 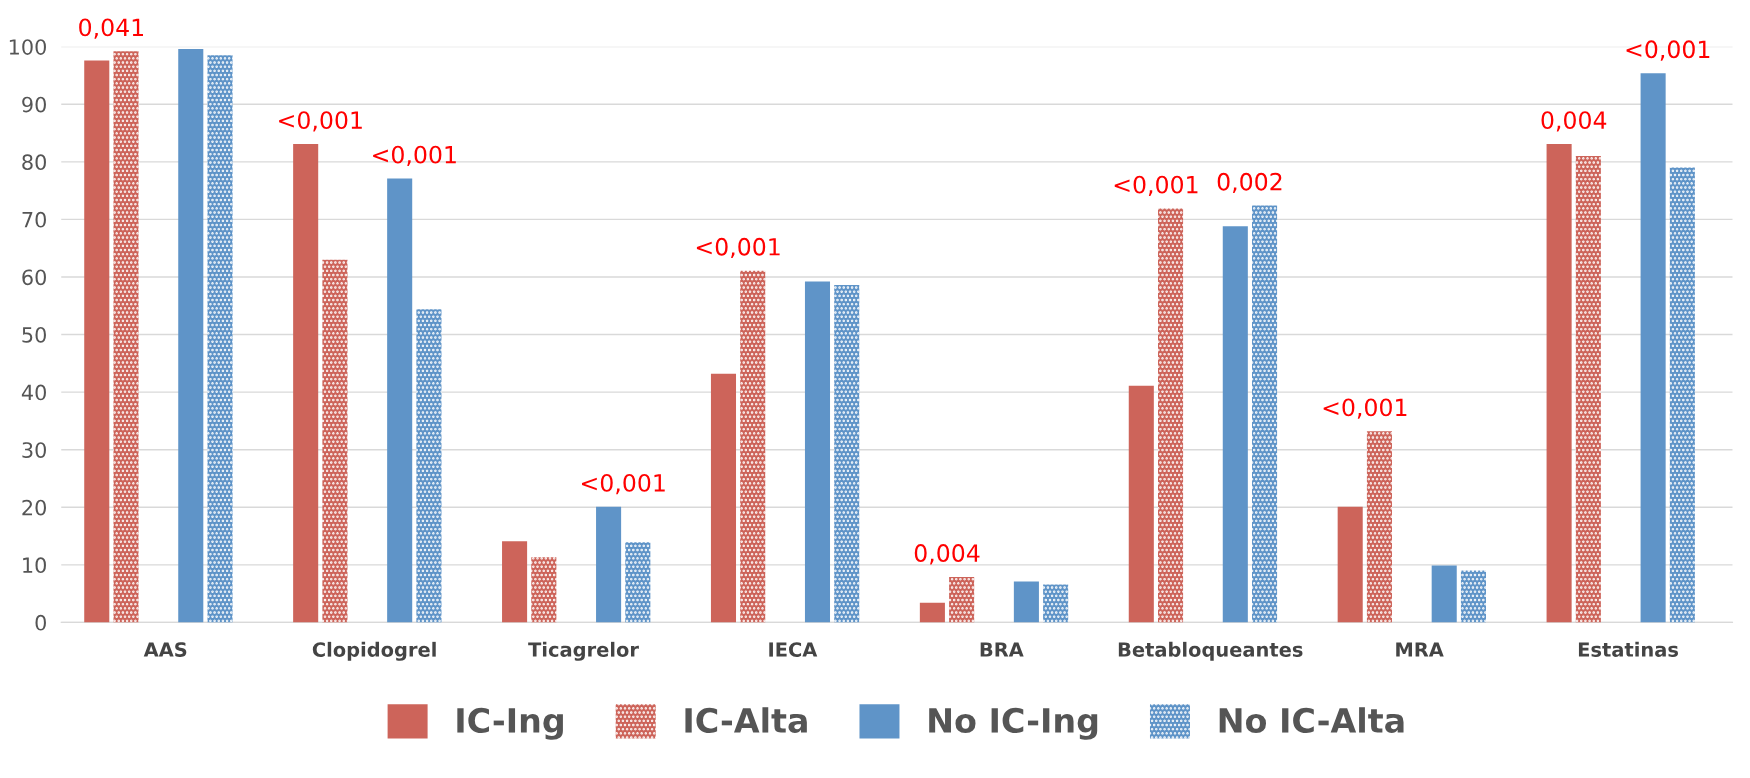 I want to click on y-tick-label: 40, so click(x=33, y=392).